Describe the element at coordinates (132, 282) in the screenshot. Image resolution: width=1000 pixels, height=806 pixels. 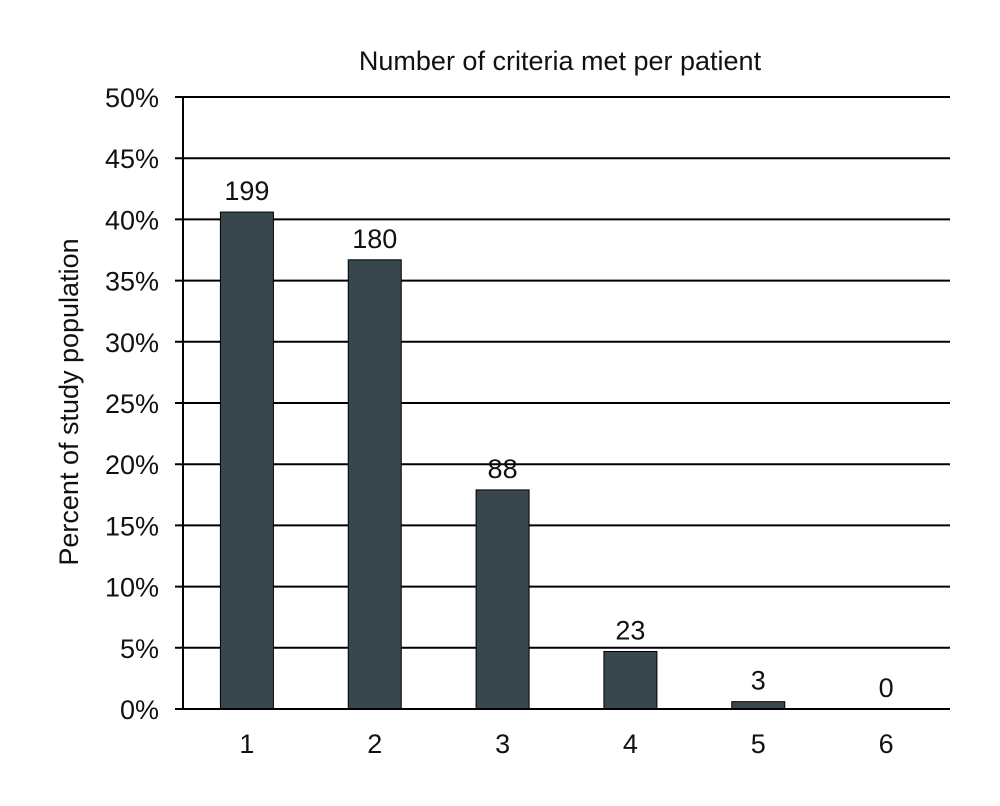
I see `y-tick-label: 35%` at that location.